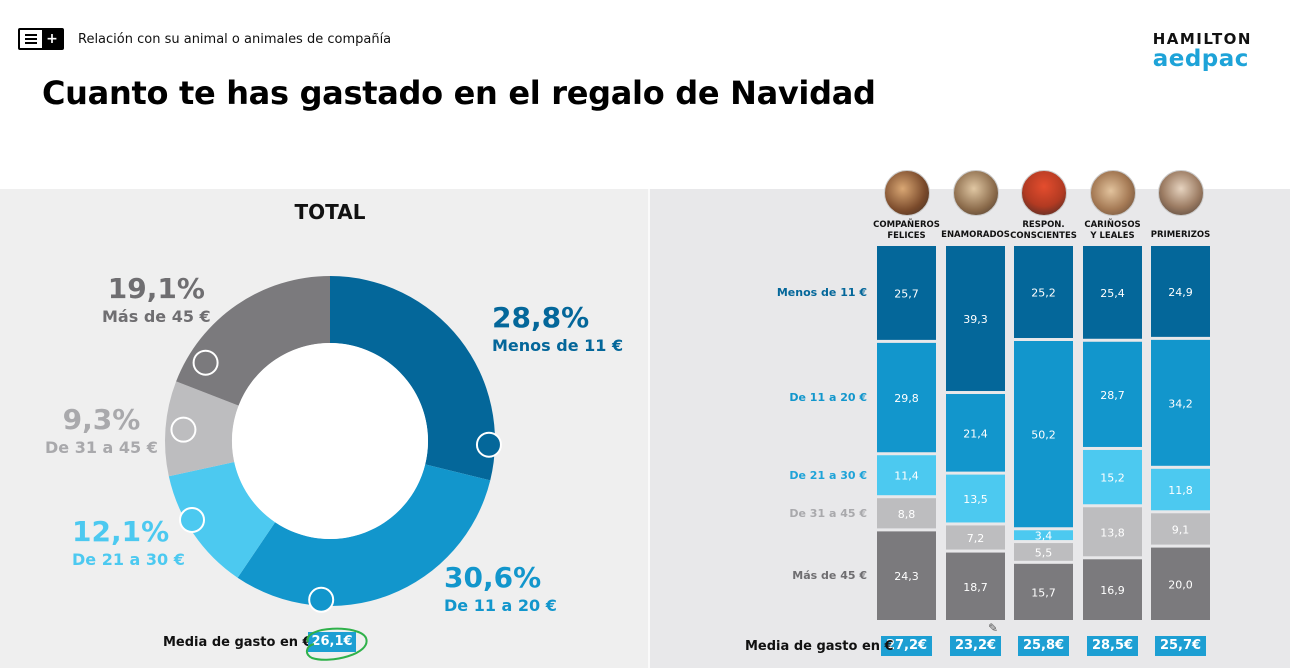  I want to click on bar-value-label: 8,8, so click(907, 514).